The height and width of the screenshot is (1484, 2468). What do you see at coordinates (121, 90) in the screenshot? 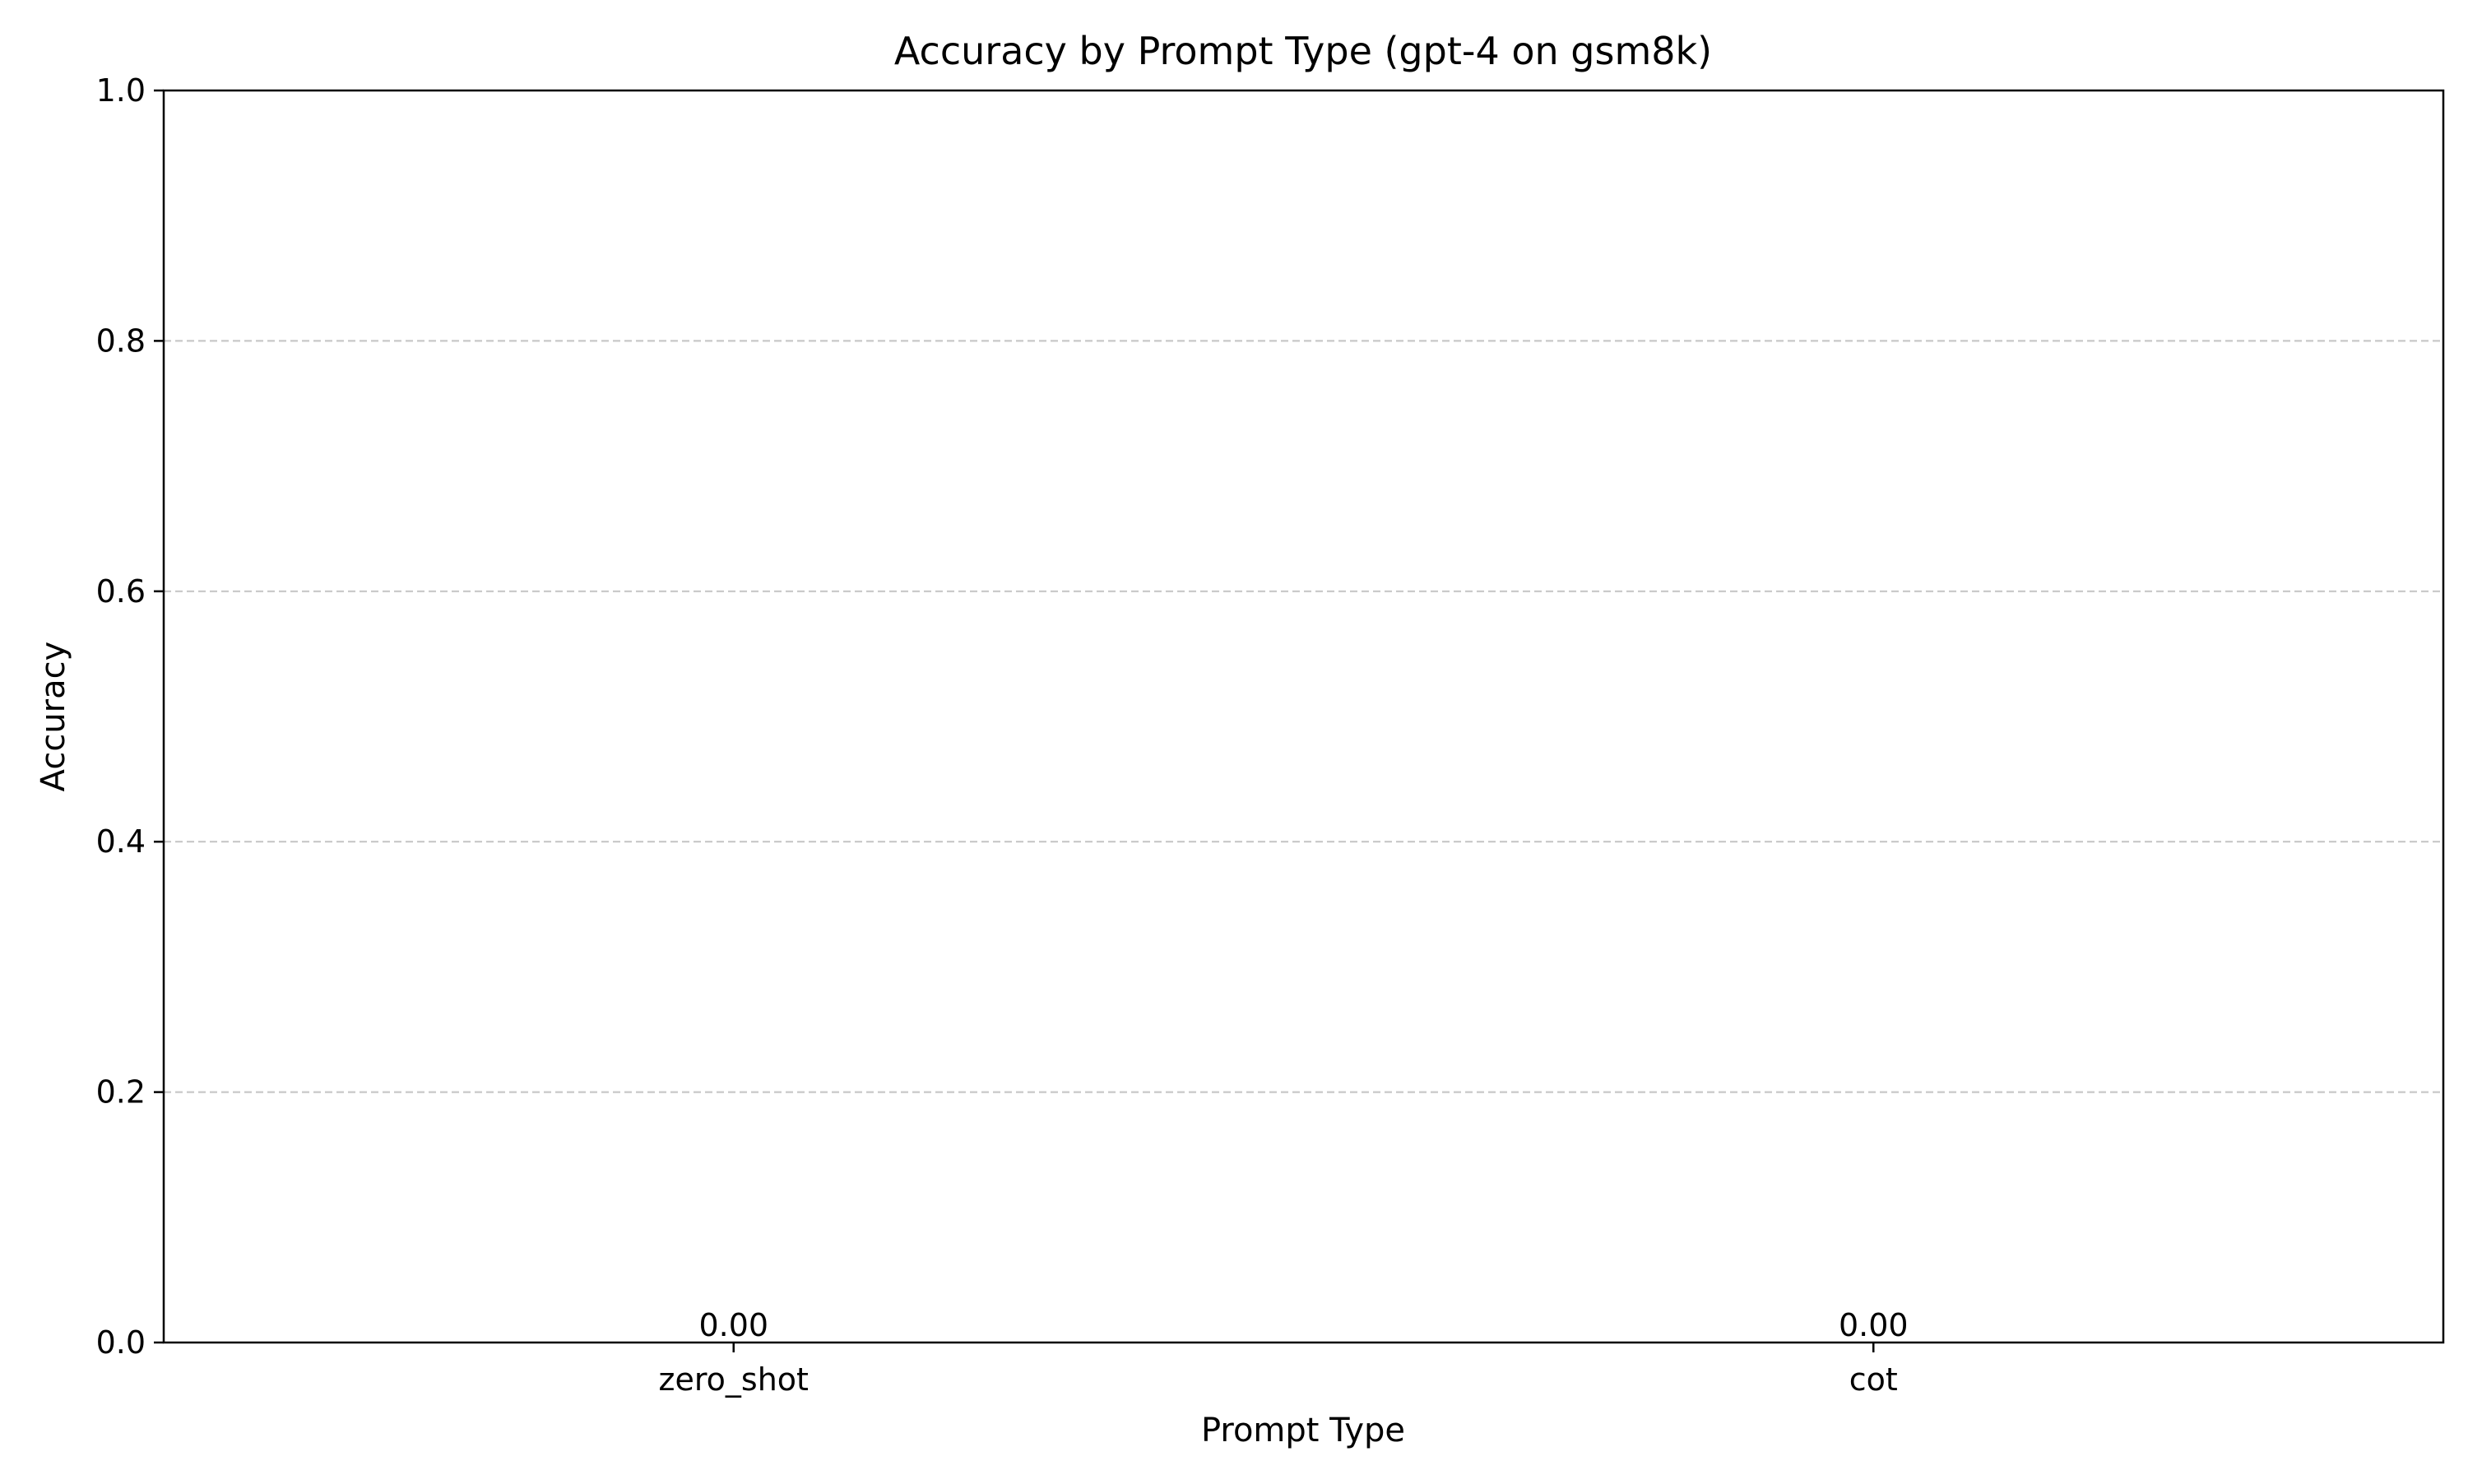
I see `y-tick-label: 1.0` at bounding box center [121, 90].